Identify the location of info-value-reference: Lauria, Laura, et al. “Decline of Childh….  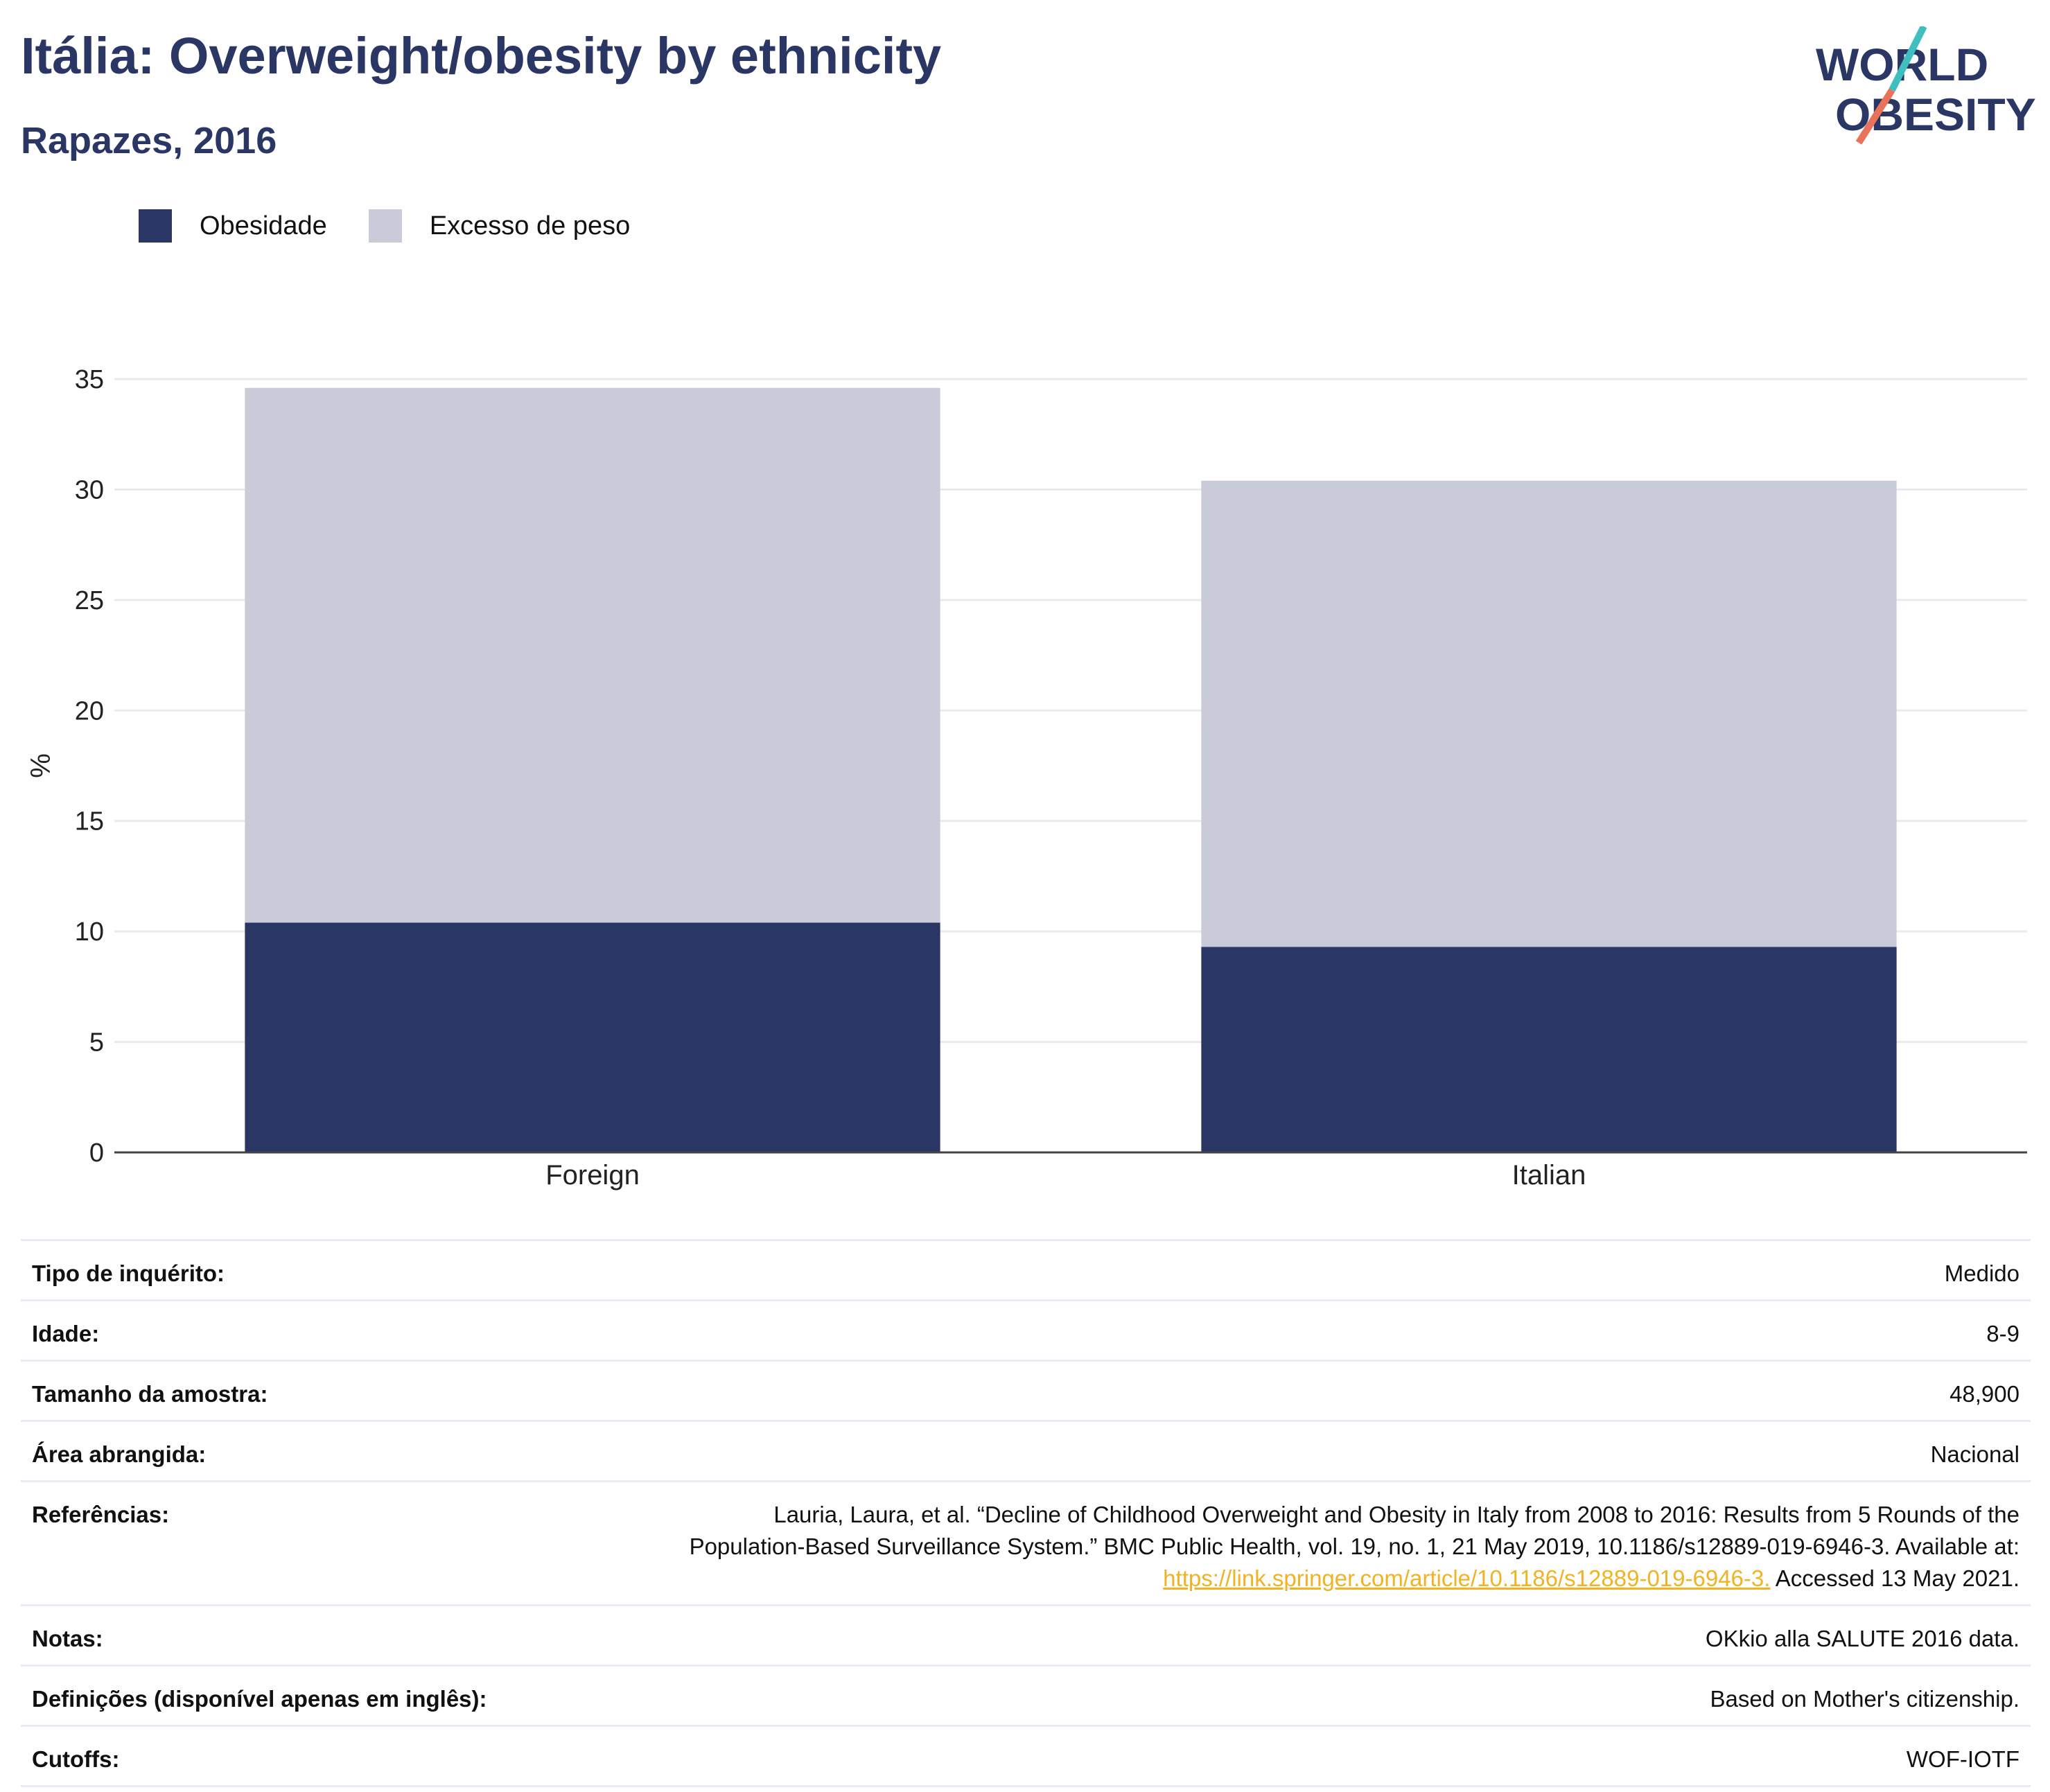
(1349, 1543).